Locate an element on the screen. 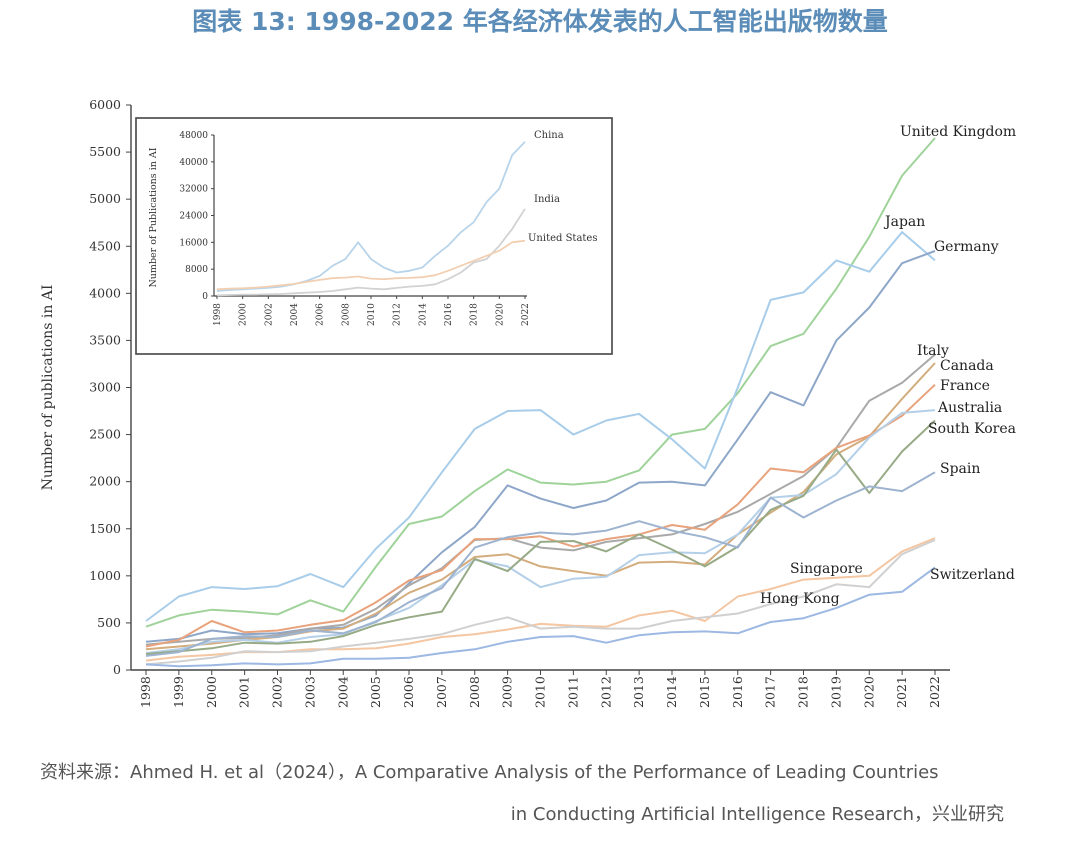 The height and width of the screenshot is (864, 1080). y-tick-label: 5000 is located at coordinates (105, 198).